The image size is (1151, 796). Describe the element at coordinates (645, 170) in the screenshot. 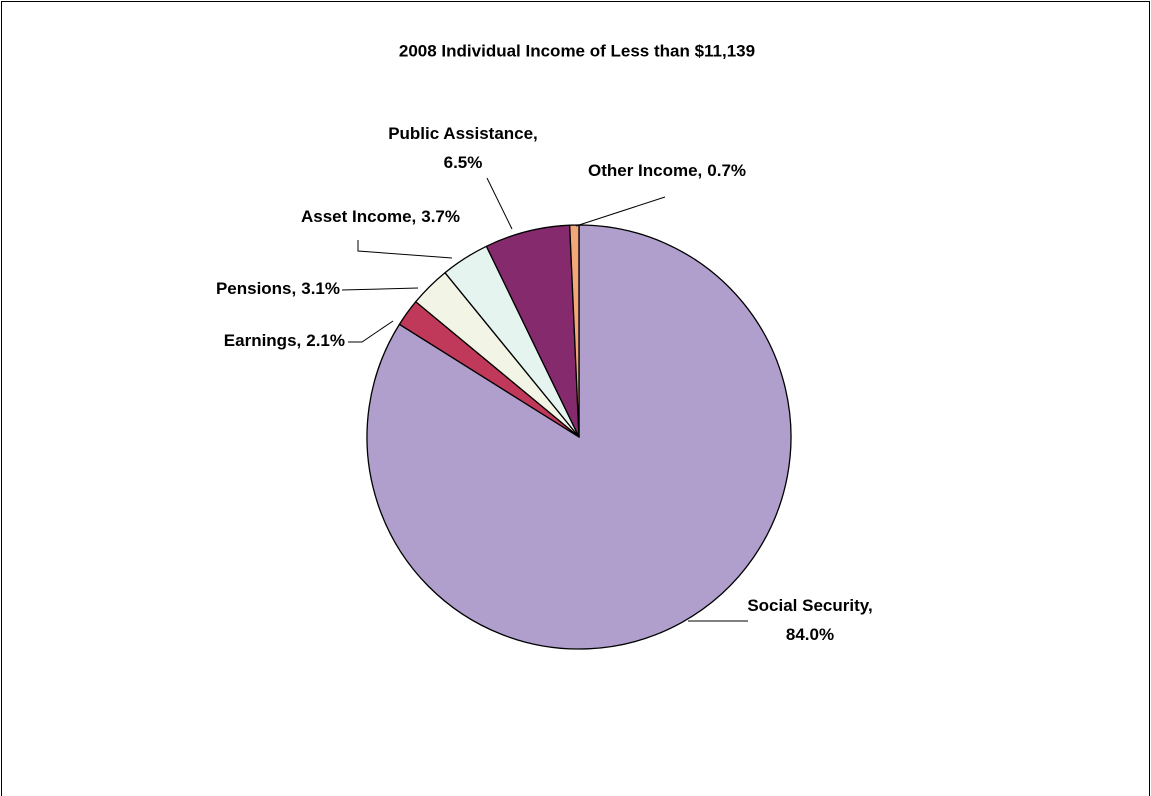

I see `slice-category: Other Income,` at that location.